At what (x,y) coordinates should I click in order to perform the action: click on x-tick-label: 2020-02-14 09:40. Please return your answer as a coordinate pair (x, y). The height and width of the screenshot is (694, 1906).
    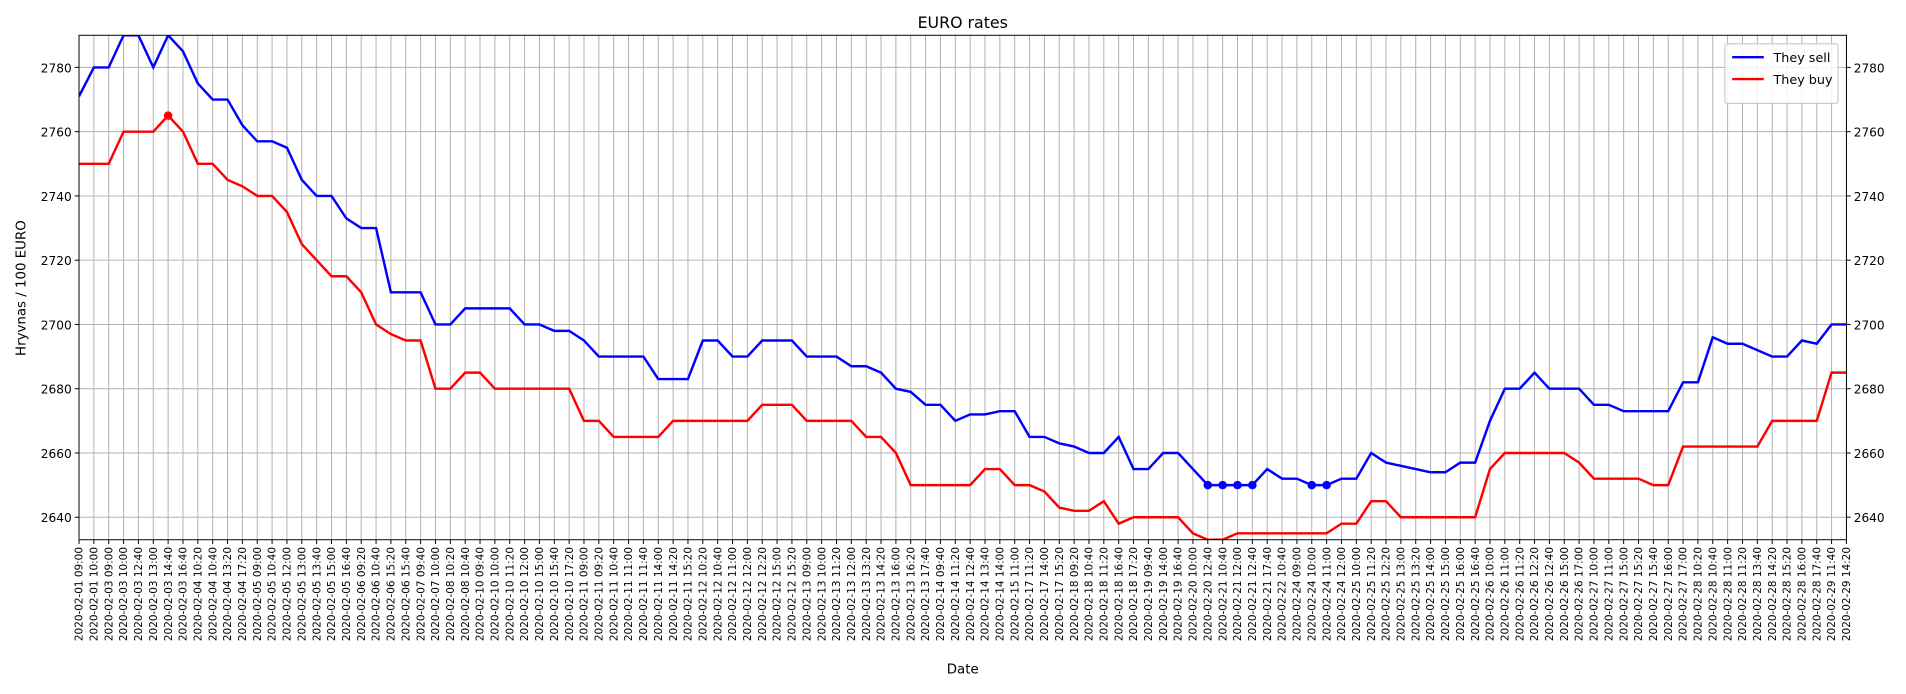
    Looking at the image, I should click on (941, 594).